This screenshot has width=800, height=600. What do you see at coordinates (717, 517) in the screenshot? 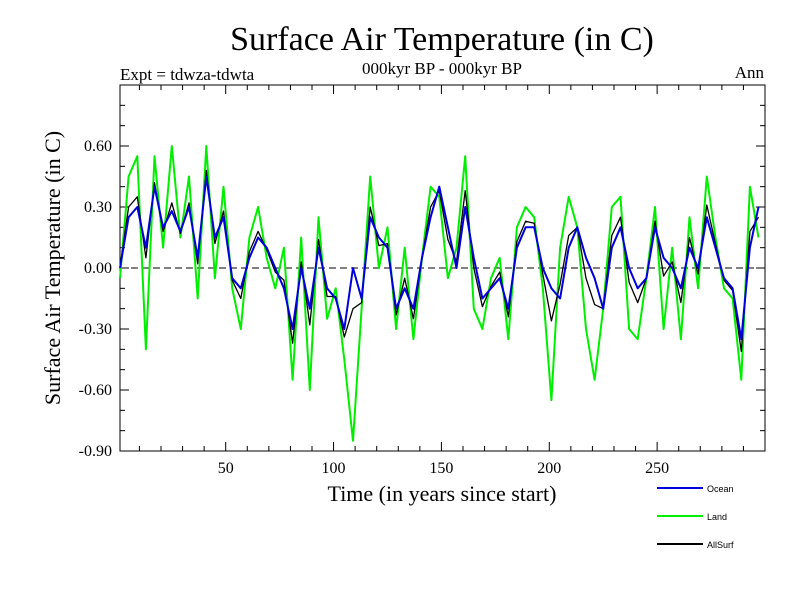
I see `legend-label-land: Land` at bounding box center [717, 517].